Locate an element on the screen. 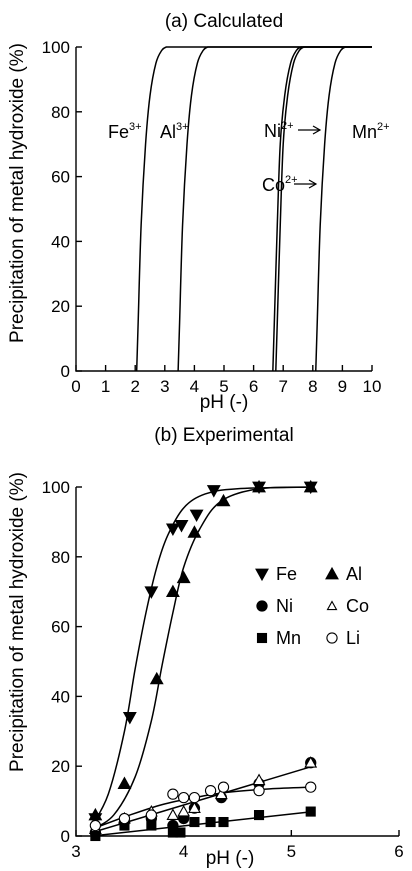 This screenshot has height=871, width=412. panel-a-y-axis-label: Precipitation of metal hydroxide (%) is located at coordinates (17, 193).